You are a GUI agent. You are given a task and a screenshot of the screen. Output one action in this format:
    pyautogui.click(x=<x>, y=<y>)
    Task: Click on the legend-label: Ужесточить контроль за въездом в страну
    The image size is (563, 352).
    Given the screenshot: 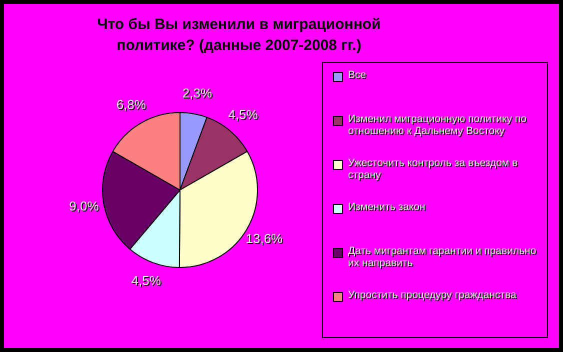 What is the action you would take?
    pyautogui.click(x=433, y=169)
    